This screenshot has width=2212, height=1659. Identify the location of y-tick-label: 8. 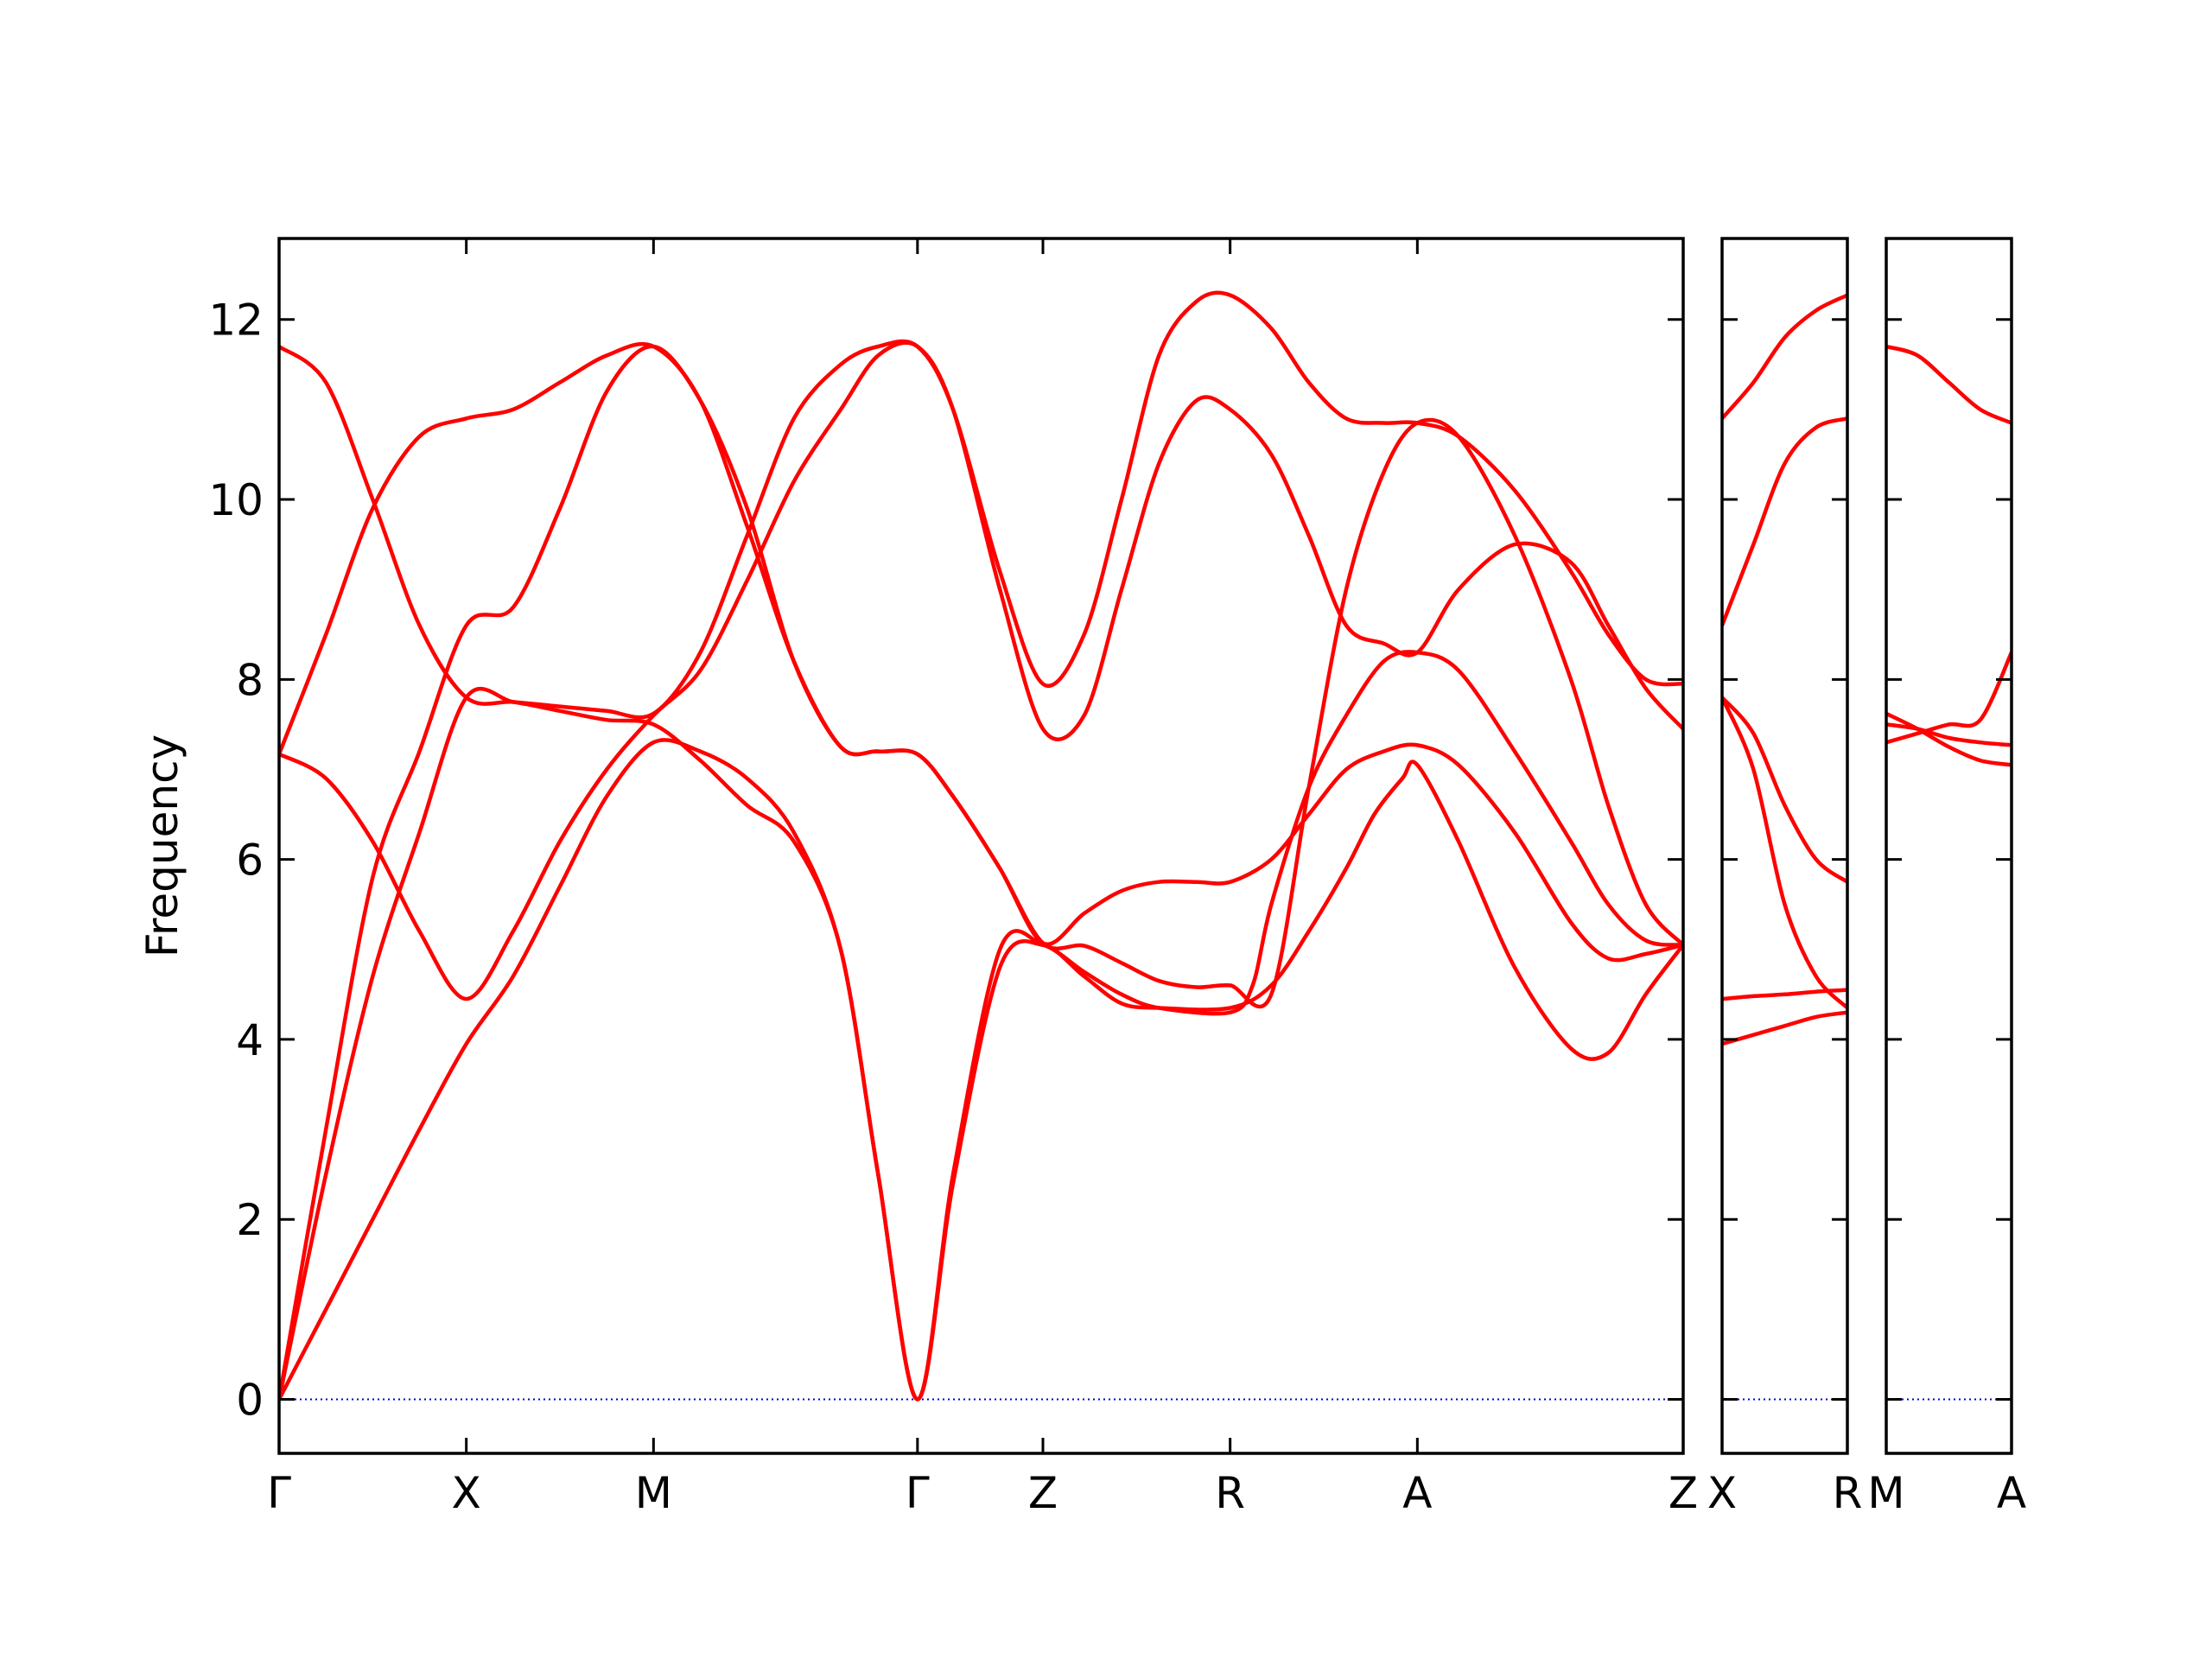
(250, 680).